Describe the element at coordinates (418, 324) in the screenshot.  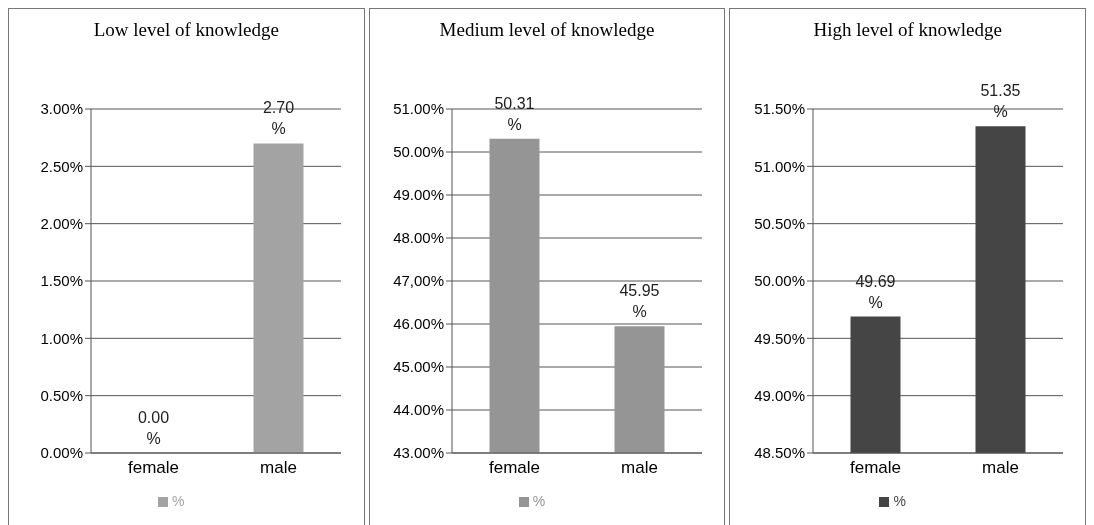
I see `y-tick-label: 46.00%` at that location.